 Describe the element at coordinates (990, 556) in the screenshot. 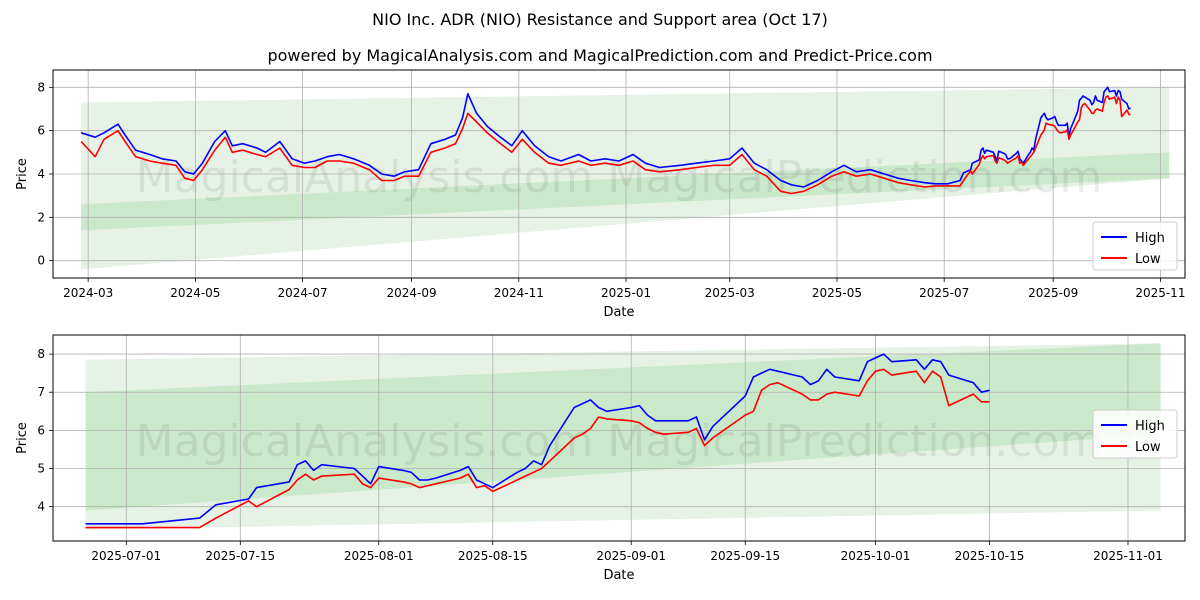

I see `x-tick-label: 2025-10-15` at that location.